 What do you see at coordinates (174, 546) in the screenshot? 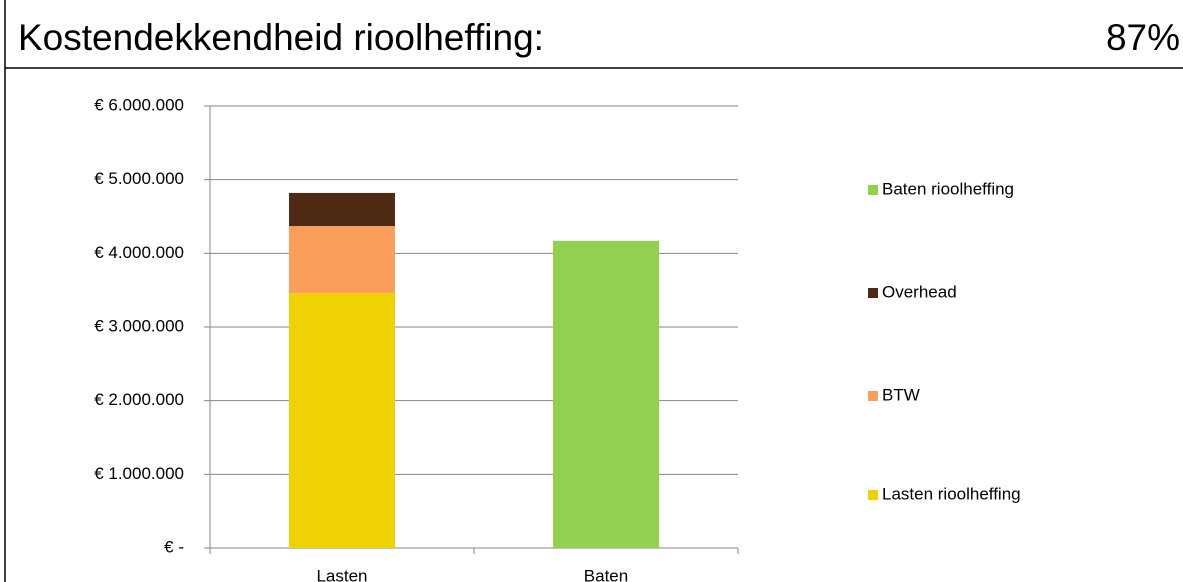
I see `y-tick-label: € -` at bounding box center [174, 546].